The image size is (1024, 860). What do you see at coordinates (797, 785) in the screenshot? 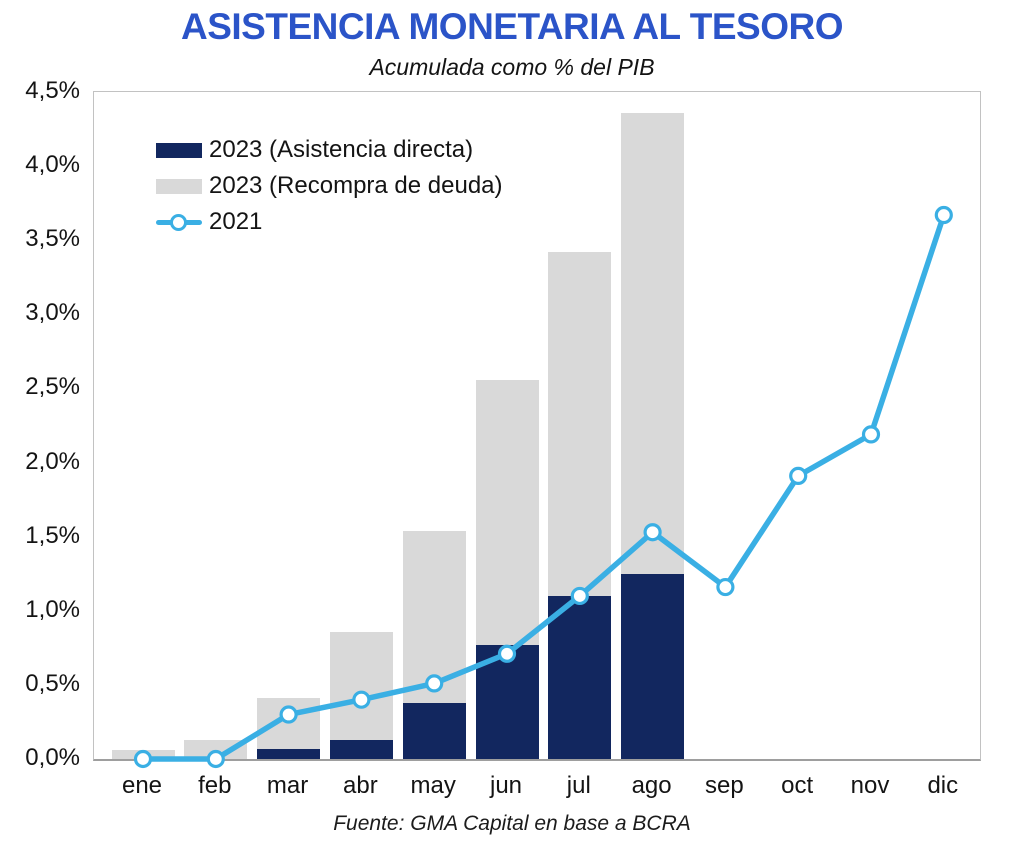
I see `x-tick-label-oct: oct` at bounding box center [797, 785].